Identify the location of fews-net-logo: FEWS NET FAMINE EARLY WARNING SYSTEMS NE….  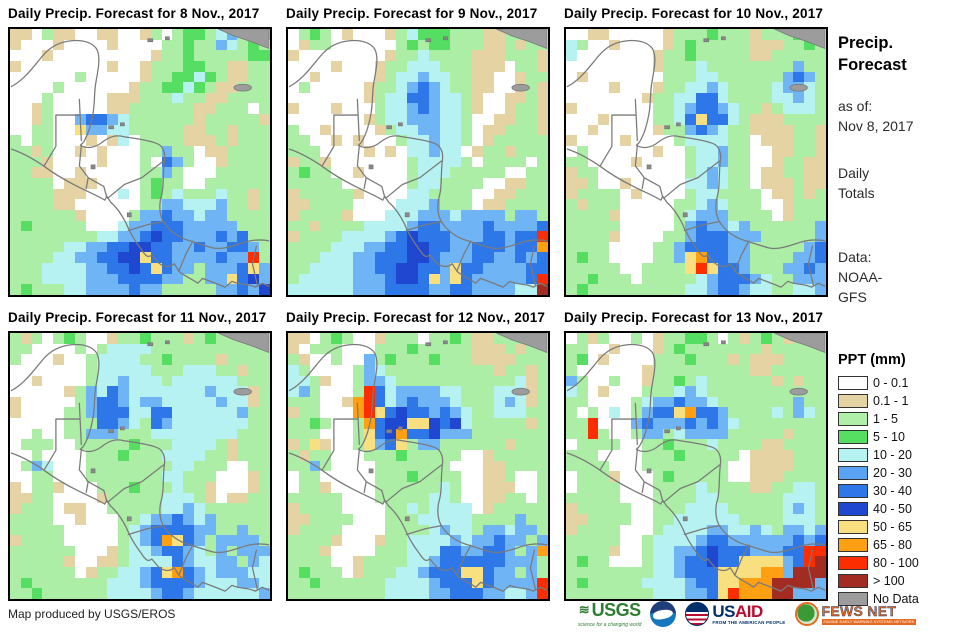
(855, 614).